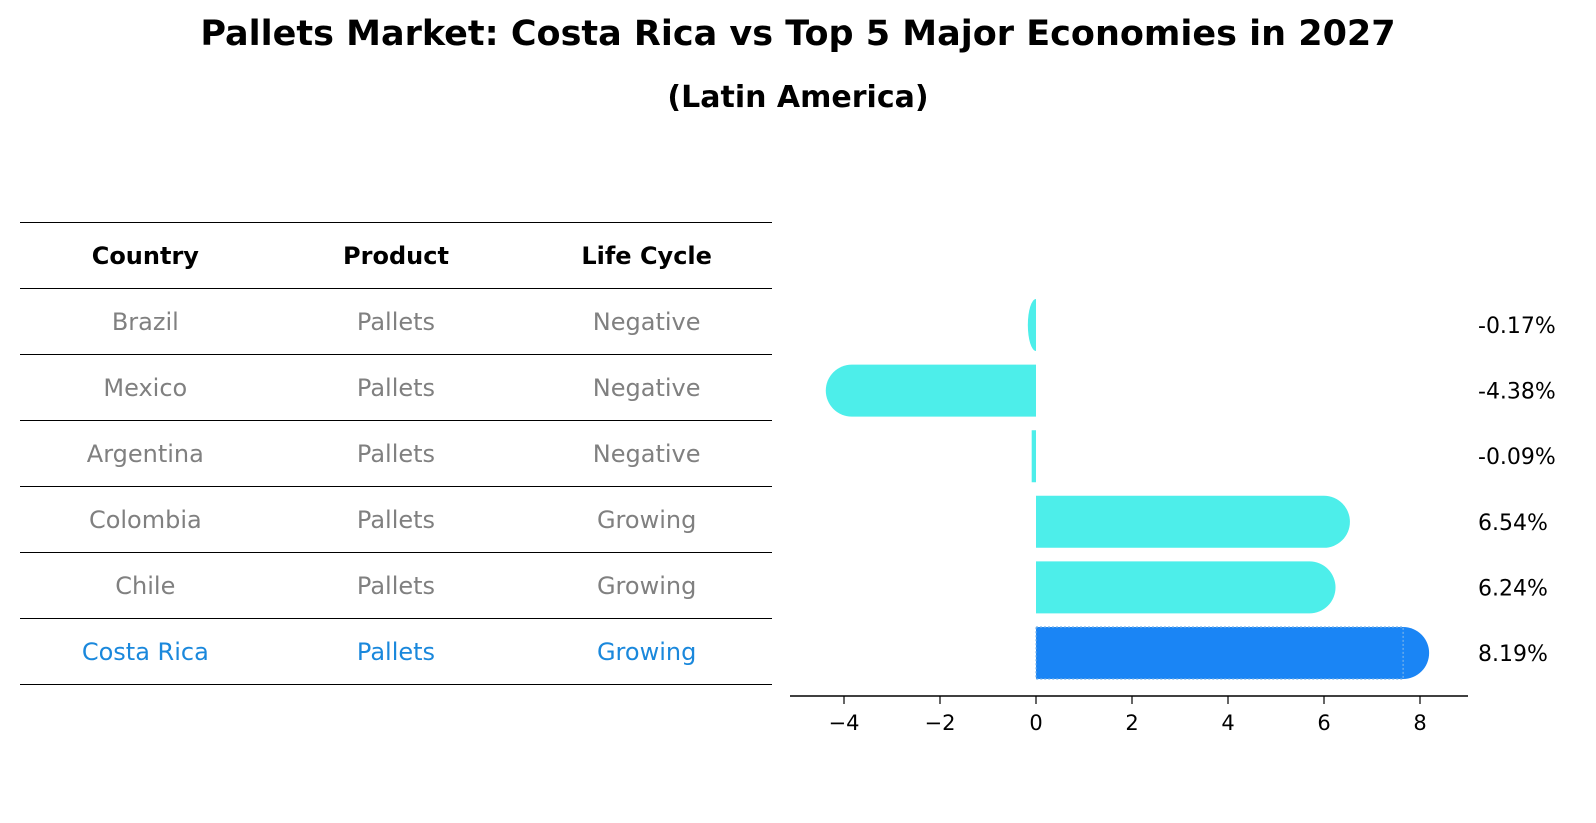 The image size is (1596, 823). Describe the element at coordinates (1219, 653) in the screenshot. I see `bar-highlight-outline` at that location.